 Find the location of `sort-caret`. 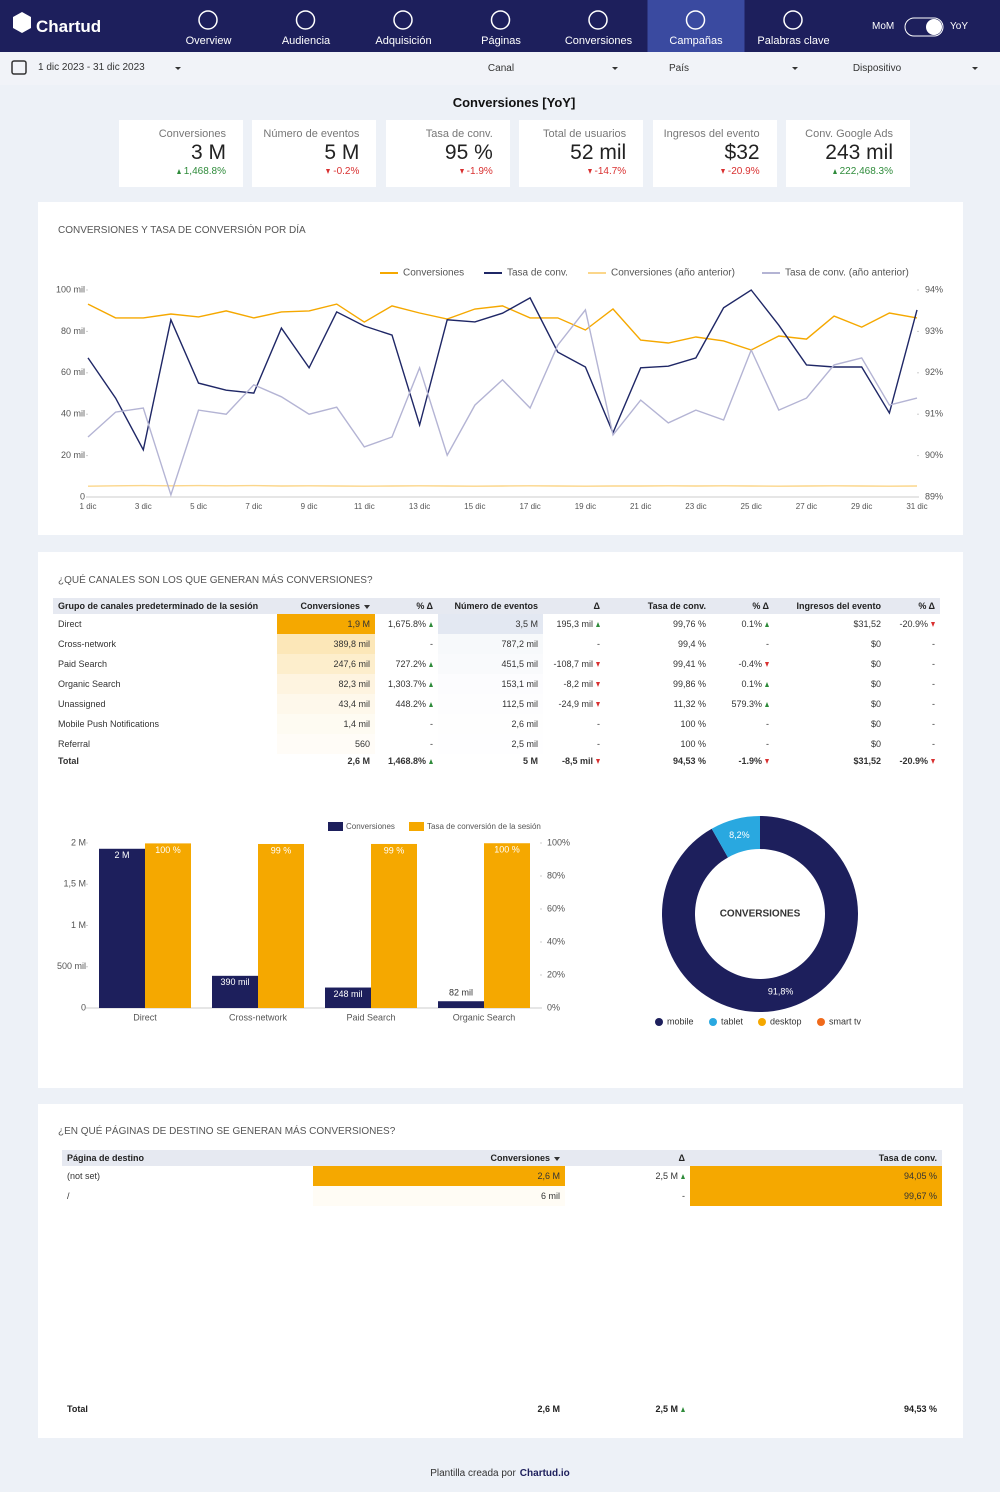

sort-caret is located at coordinates (367, 606).